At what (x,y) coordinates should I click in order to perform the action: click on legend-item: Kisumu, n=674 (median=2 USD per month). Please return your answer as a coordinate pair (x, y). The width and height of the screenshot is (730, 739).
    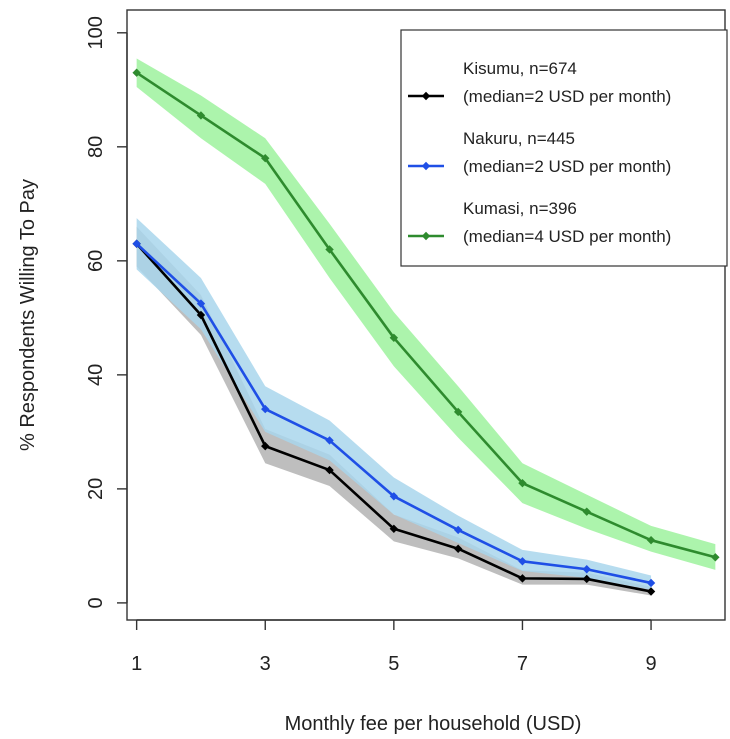
    Looking at the image, I should click on (539, 82).